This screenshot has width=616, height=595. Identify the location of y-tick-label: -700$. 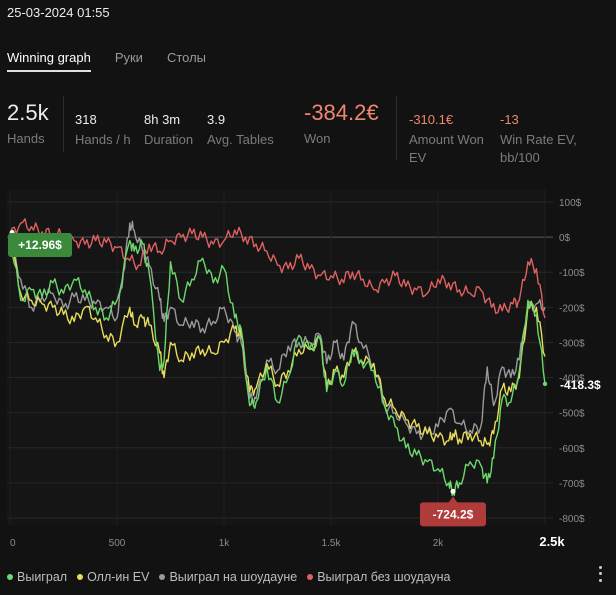
(572, 484).